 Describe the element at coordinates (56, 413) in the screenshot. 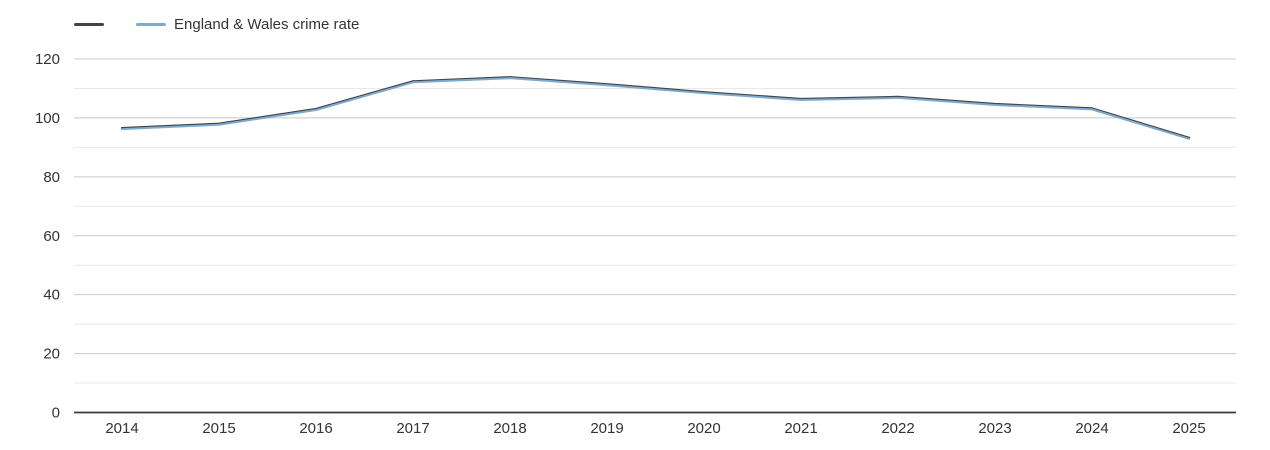

I see `y-axis-tick-label: 0` at that location.